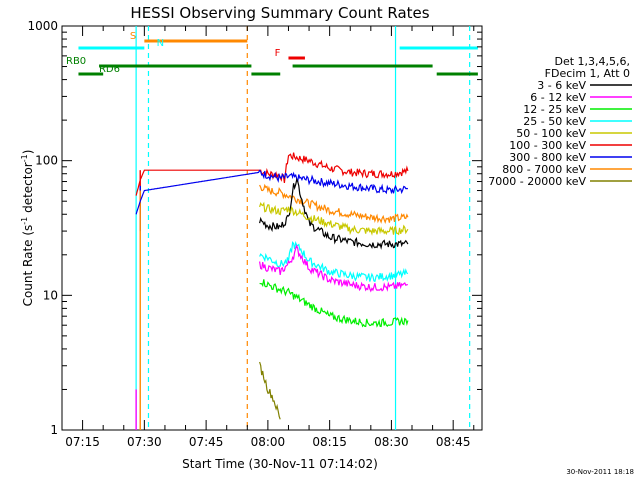 Image resolution: width=640 pixels, height=480 pixels. What do you see at coordinates (279, 13) in the screenshot?
I see `chart-title: HESSI Observing Summary Count Rates` at bounding box center [279, 13].